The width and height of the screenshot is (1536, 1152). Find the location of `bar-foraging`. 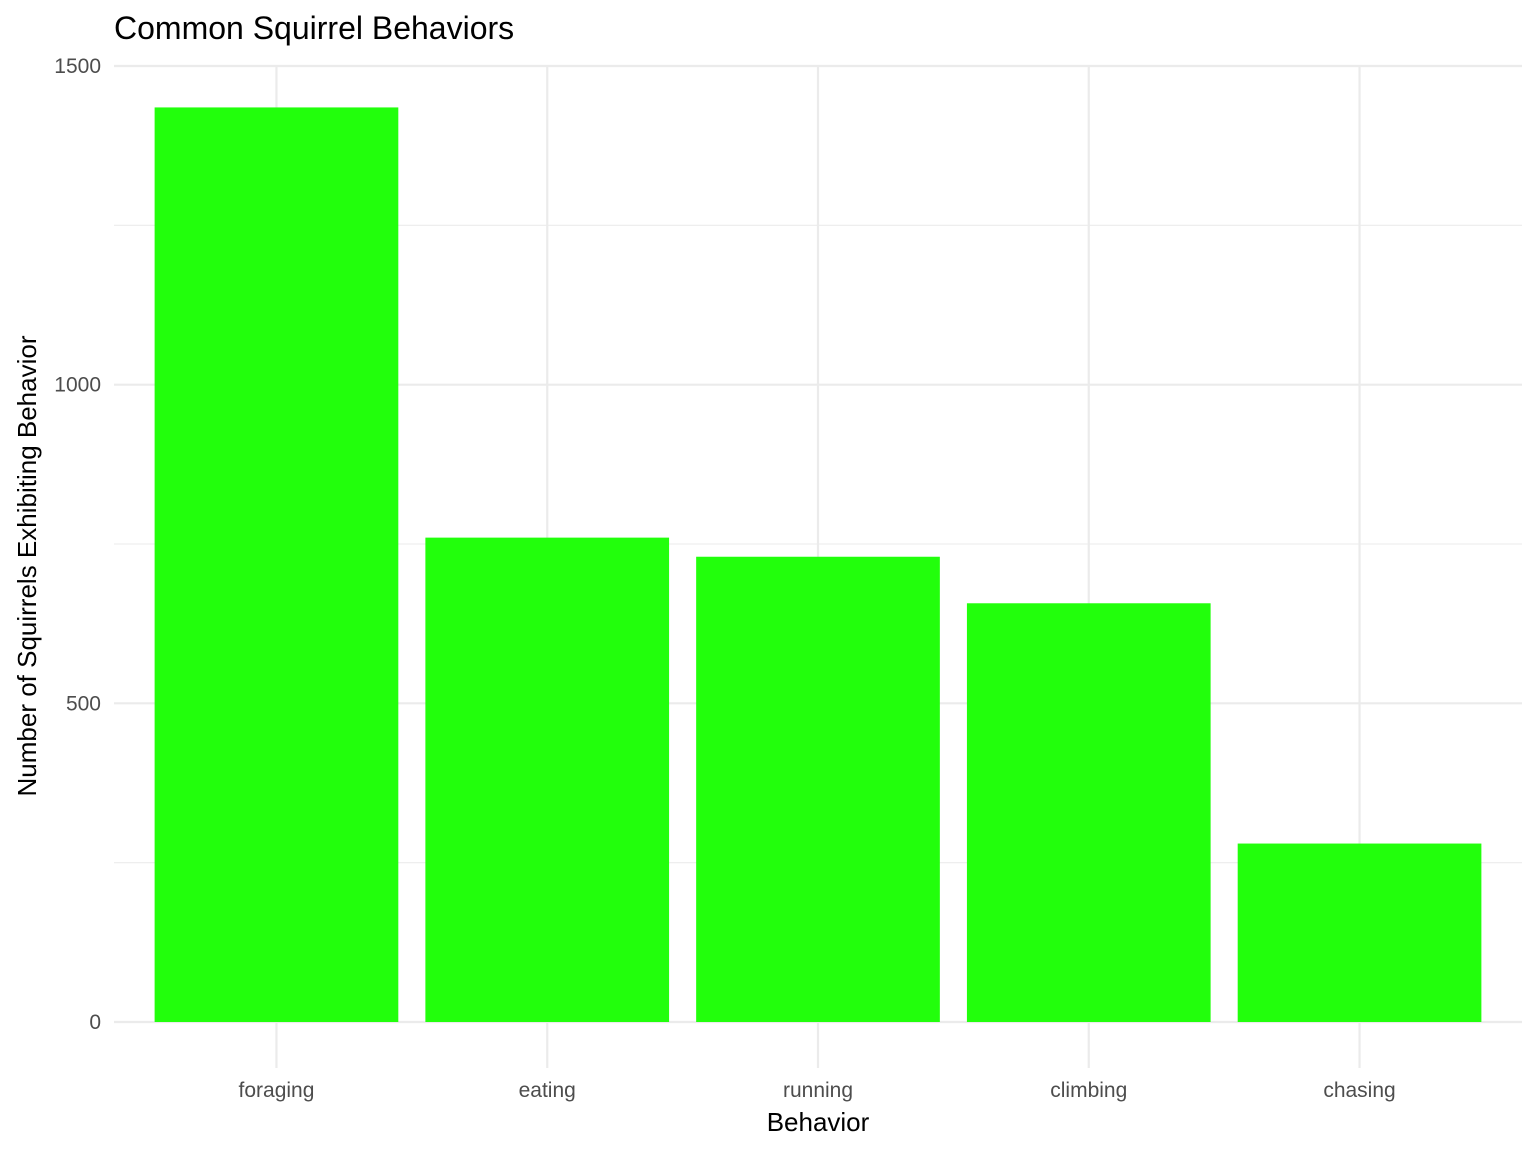

bar-foraging is located at coordinates (276, 565).